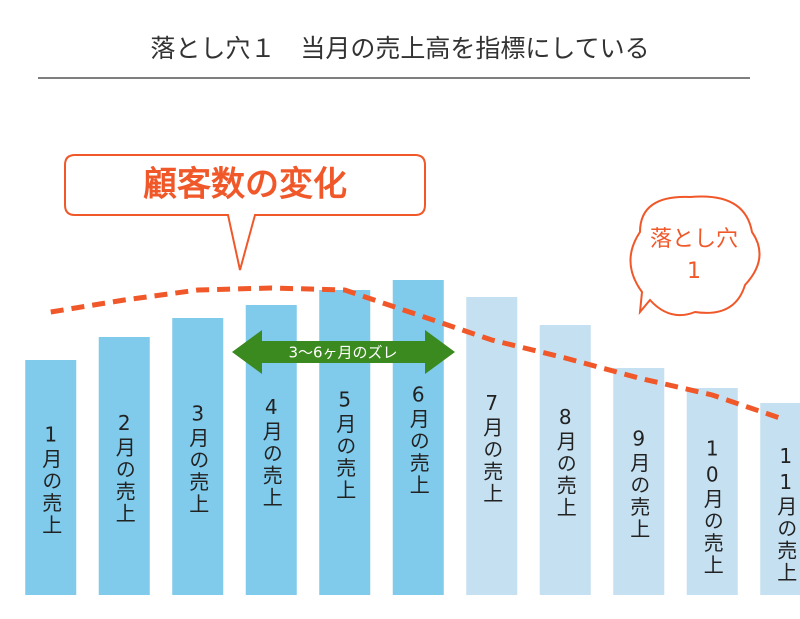 This screenshot has width=800, height=619. I want to click on bar-label: 1月の売上, so click(51, 480).